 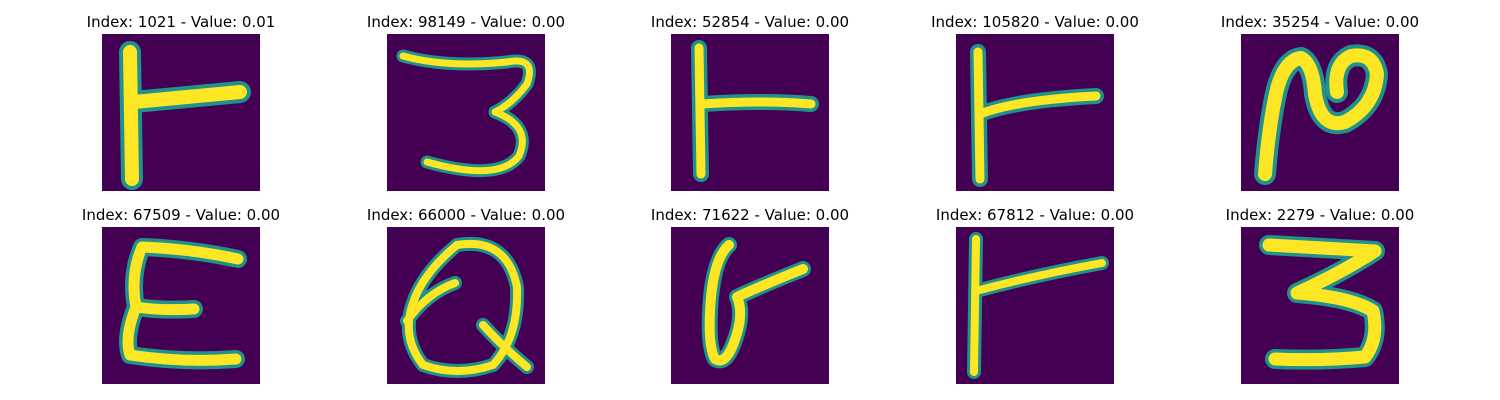 I want to click on panel-6: Index: 67509 - Value: 0.00, so click(x=181, y=298).